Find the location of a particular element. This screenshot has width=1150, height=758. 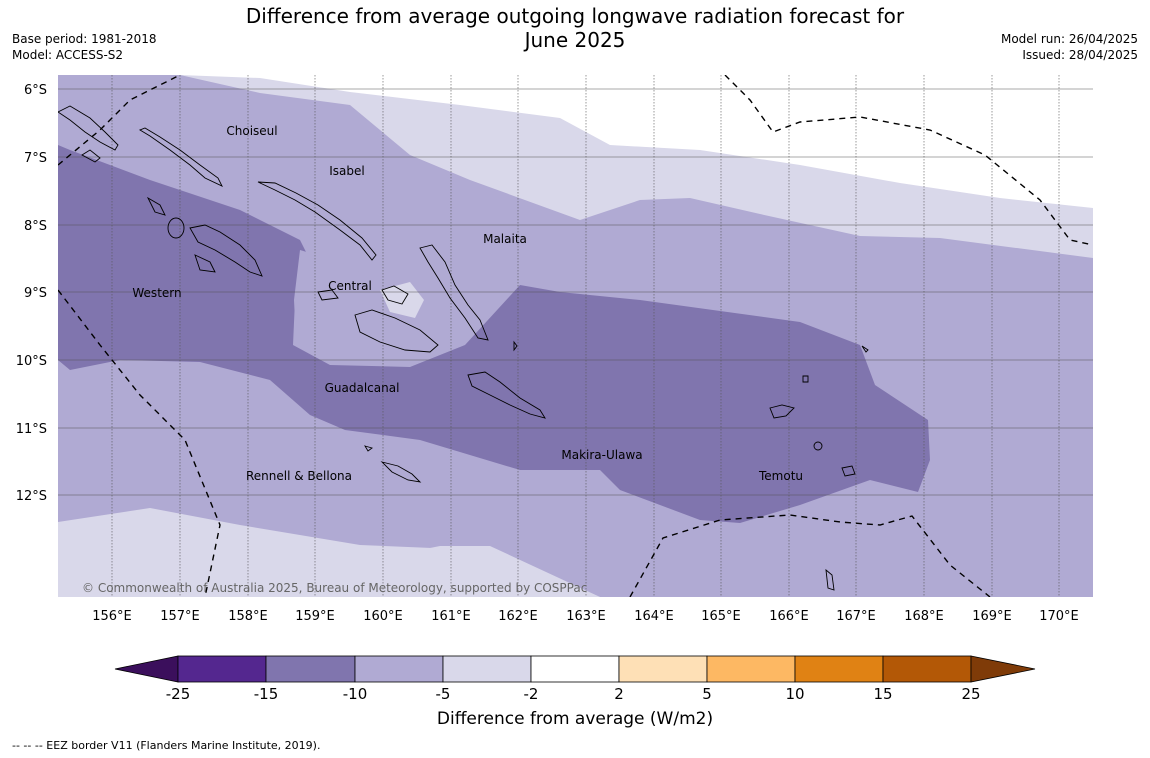

issued-date: Issued: 28/04/2025 is located at coordinates (1080, 55).